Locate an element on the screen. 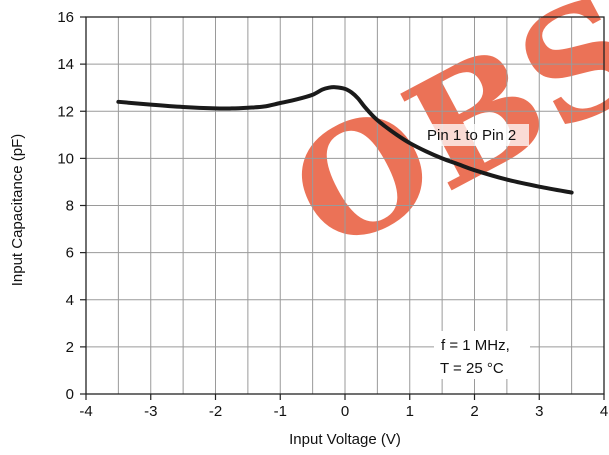 The width and height of the screenshot is (609, 455). y-tick-label: 16 is located at coordinates (65, 17).